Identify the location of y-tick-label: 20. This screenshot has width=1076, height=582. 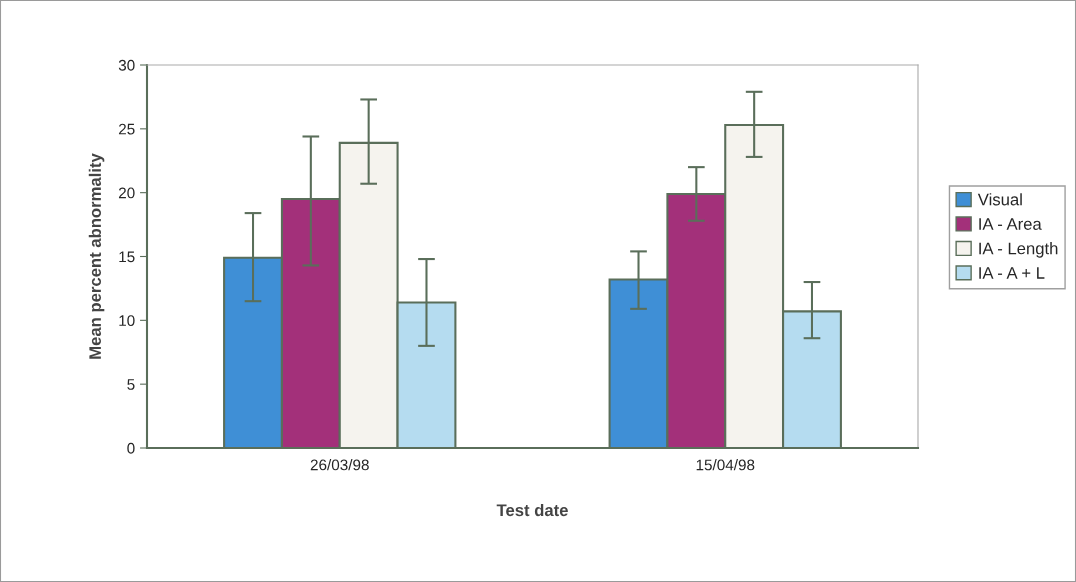
(126, 193).